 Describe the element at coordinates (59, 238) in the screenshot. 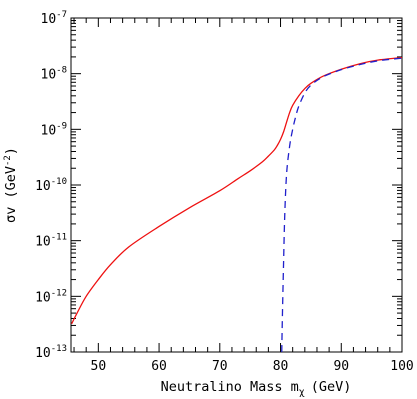

I see `y-tick-label-exponent: -11` at that location.